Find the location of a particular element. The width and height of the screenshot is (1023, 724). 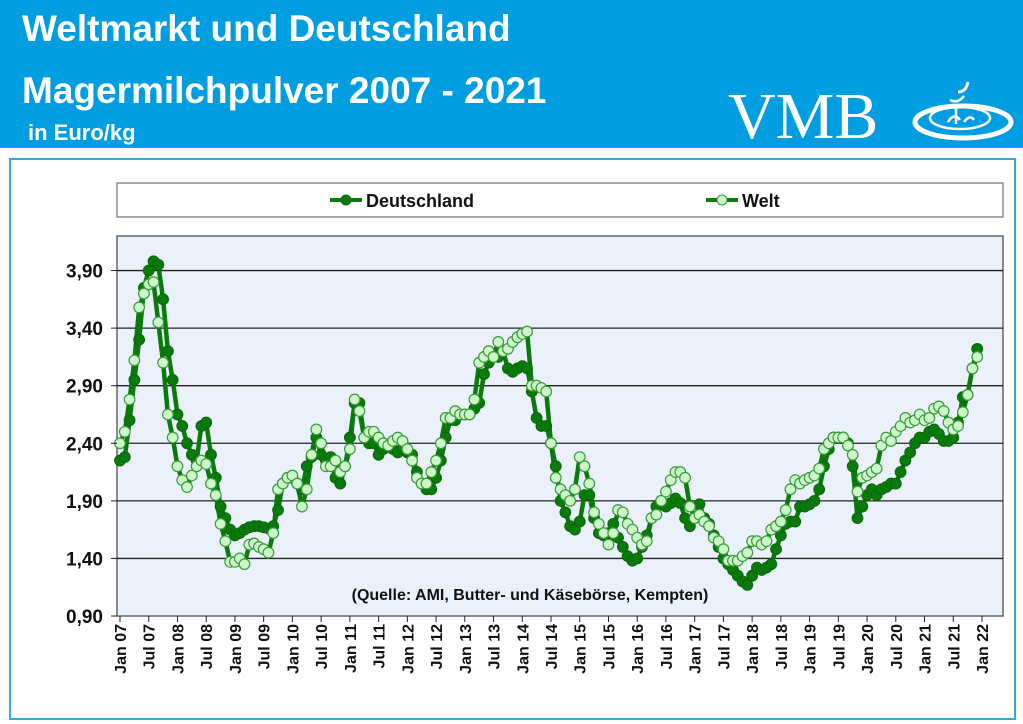

vmb-logo: VMB is located at coordinates (871, 114).